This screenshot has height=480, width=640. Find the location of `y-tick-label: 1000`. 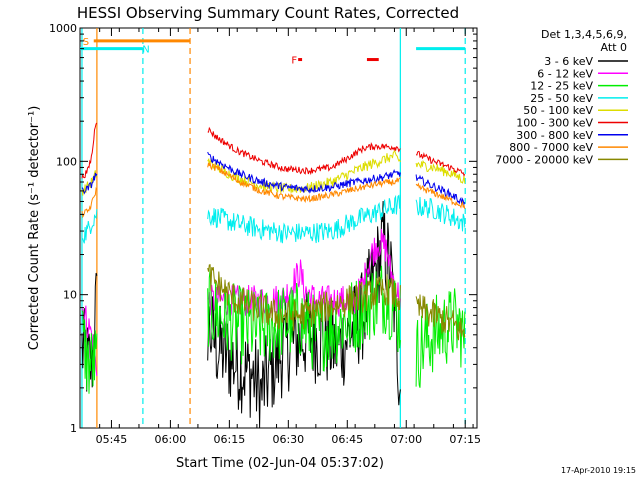

y-tick-label: 1000 is located at coordinates (63, 28).